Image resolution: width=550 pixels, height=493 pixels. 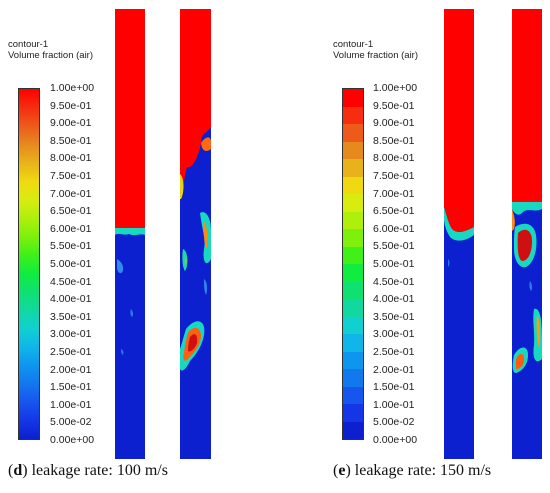 I want to click on caption-letter: e, so click(x=342, y=470).